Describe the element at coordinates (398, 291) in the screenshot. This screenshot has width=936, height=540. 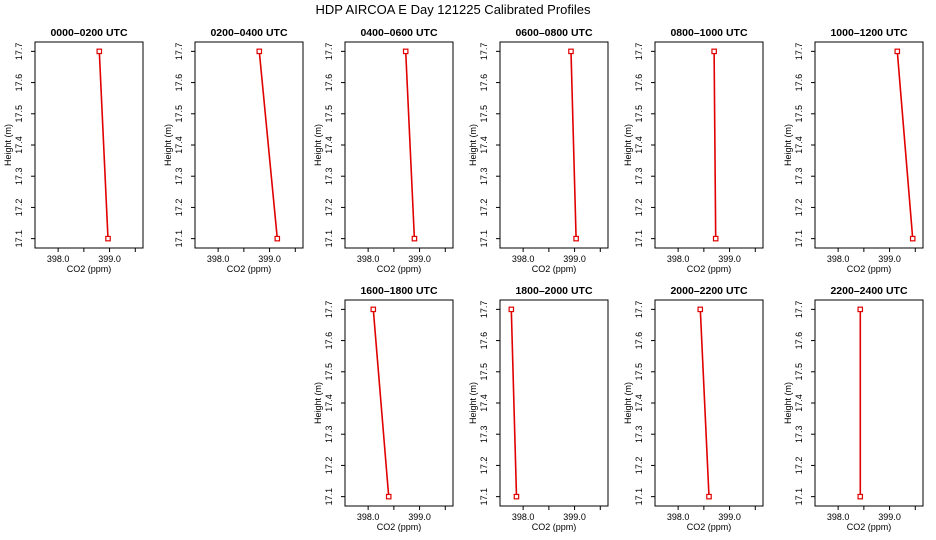
I see `panel-title: 1600–1800 UTC` at that location.